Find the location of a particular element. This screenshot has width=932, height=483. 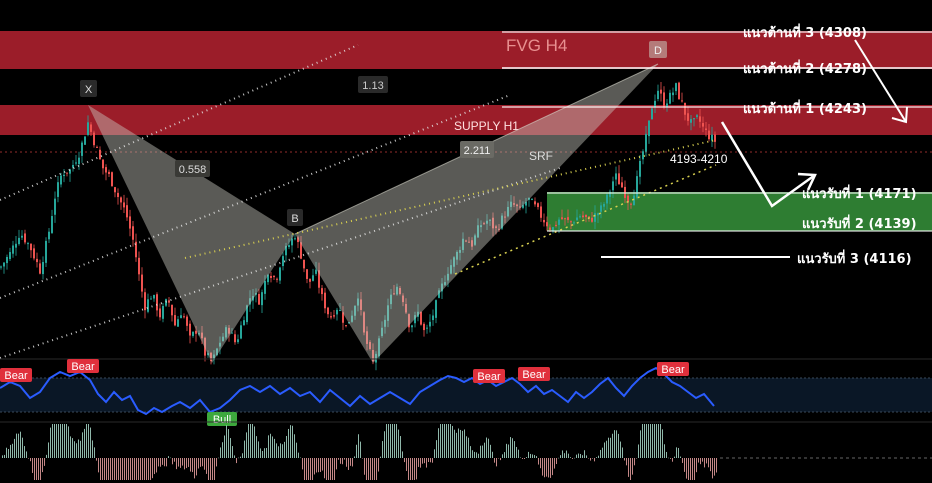

resistance-2-label: แนวต้านที่ 2 (4278) is located at coordinates (805, 68).